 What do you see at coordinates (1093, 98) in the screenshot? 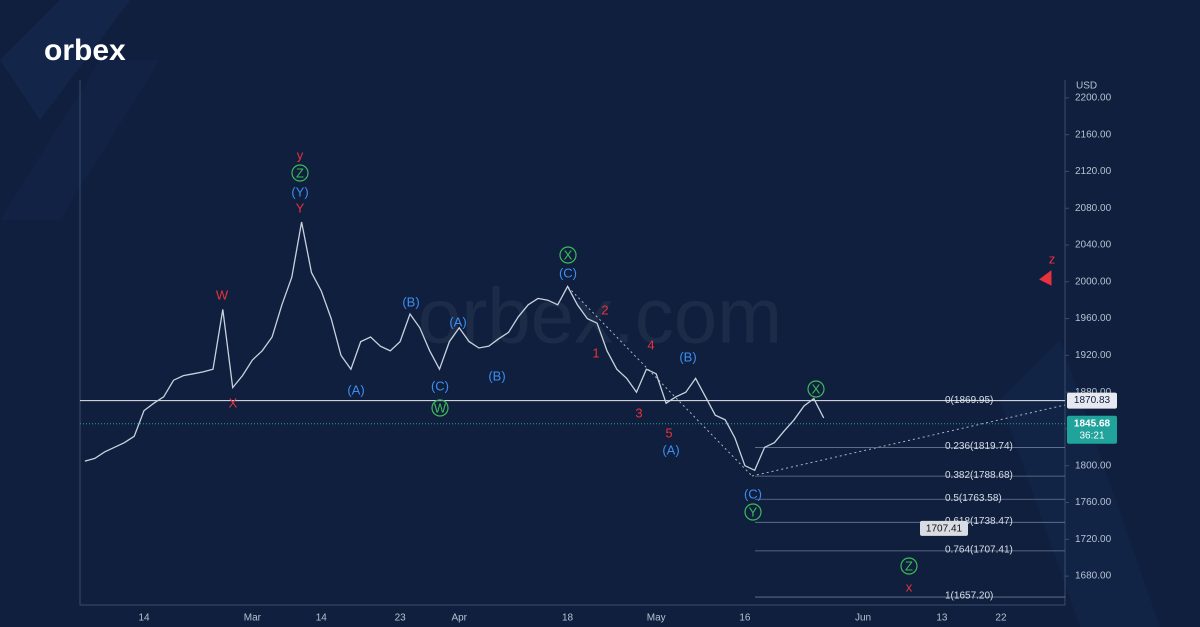
I see `y-tick-label: 2200.00` at bounding box center [1093, 98].